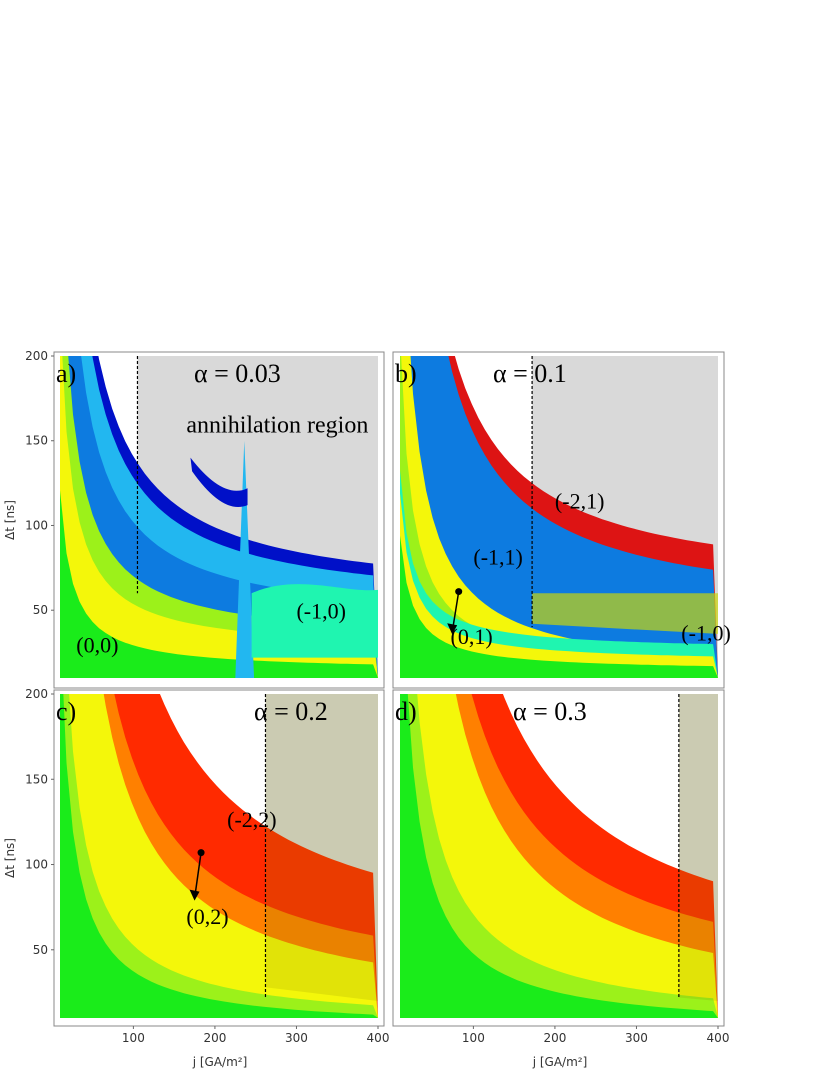  Describe the element at coordinates (560, 1062) in the screenshot. I see `x-axis-label-right: j [GA/m²]` at that location.